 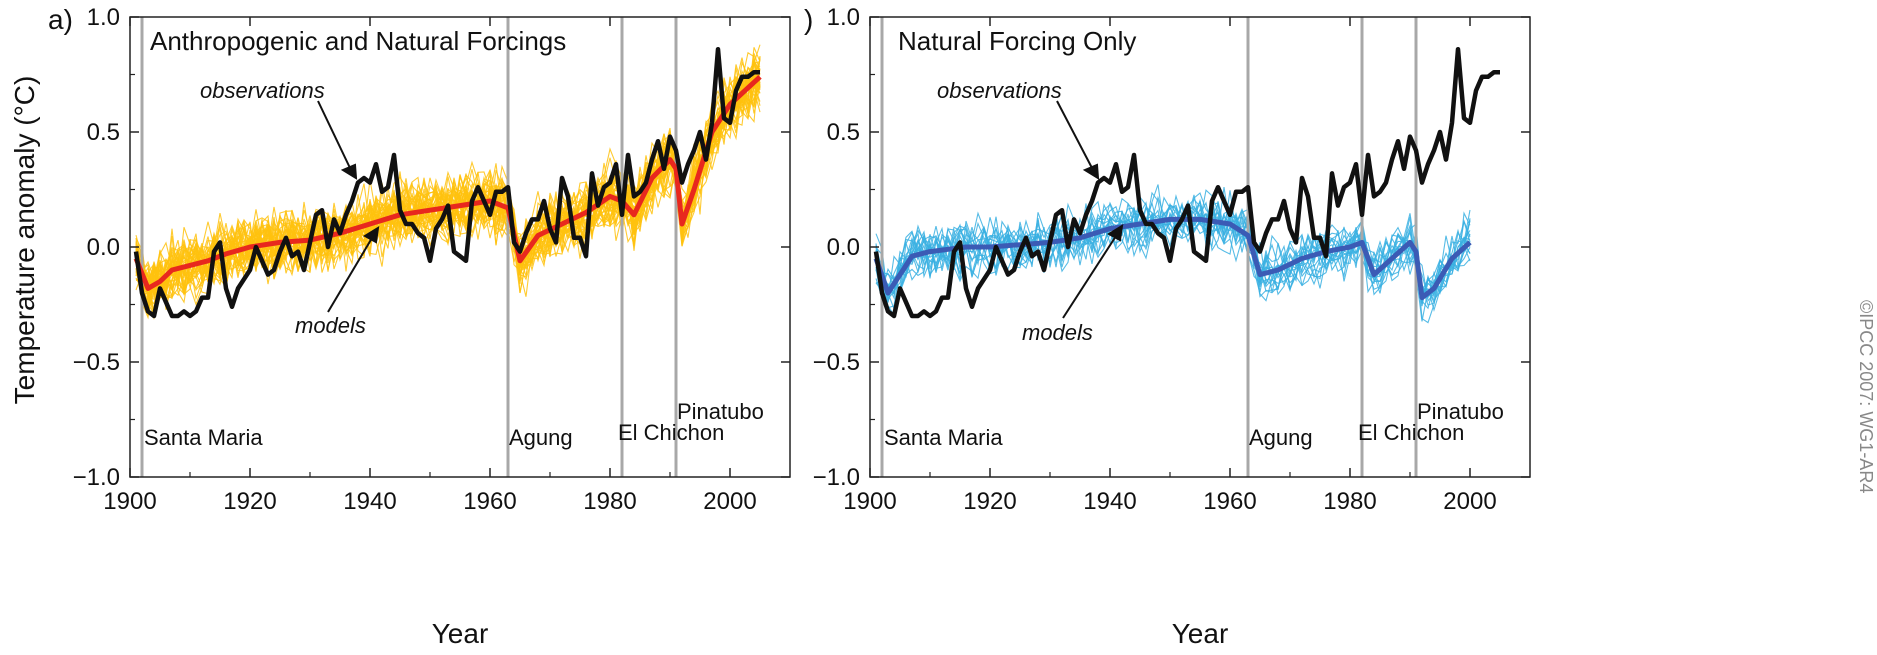 I want to click on panel-a-xlabel: Year, so click(x=460, y=633).